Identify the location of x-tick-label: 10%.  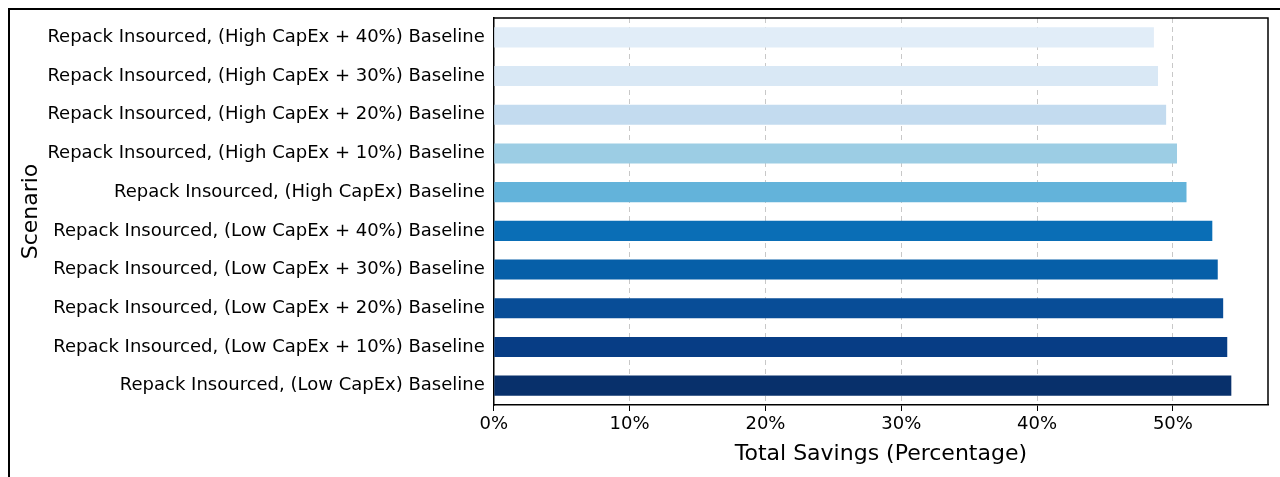
(629, 423).